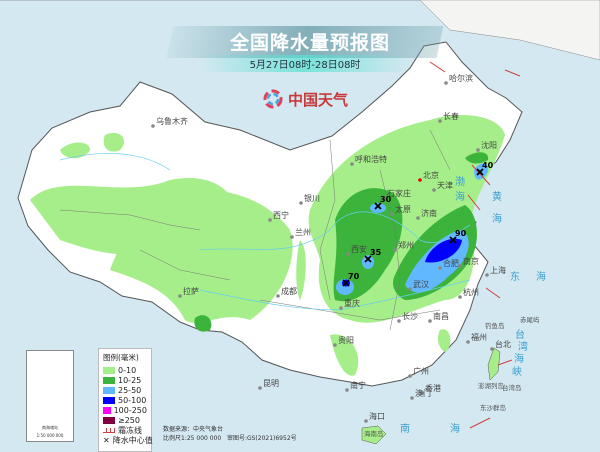 The height and width of the screenshot is (452, 600). What do you see at coordinates (421, 371) in the screenshot?
I see `city-label: 广州` at bounding box center [421, 371].